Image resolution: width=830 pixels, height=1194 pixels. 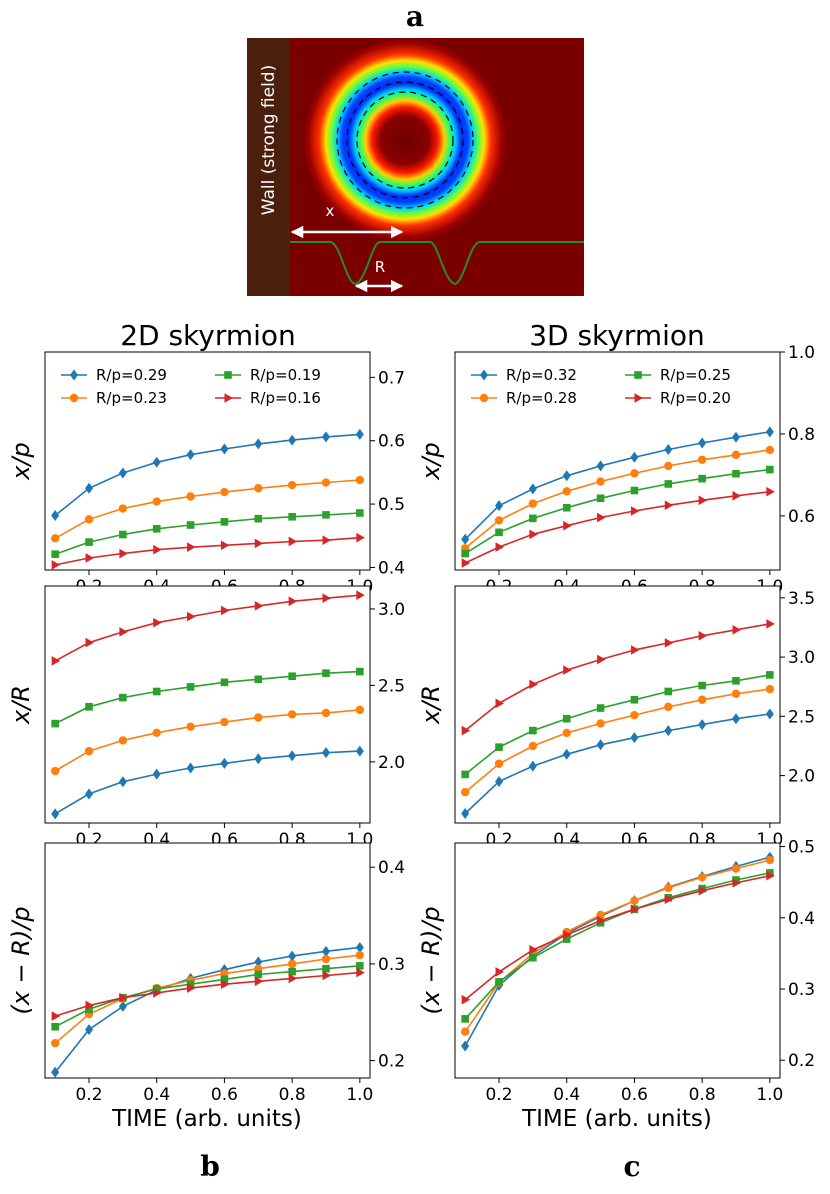 I want to click on chart-2d-x-minus-R-over-p: 0.2 0.4 0.6 0.8 1.00.20.30.4(x − R)/p, so click(x=206, y=973).